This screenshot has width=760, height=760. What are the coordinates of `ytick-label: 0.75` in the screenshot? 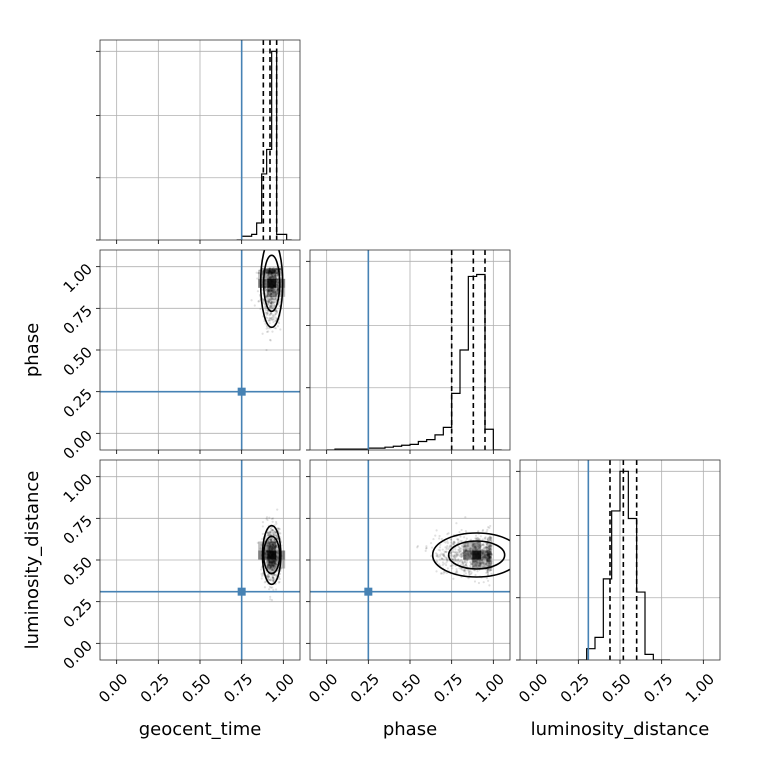 It's located at (78, 530).